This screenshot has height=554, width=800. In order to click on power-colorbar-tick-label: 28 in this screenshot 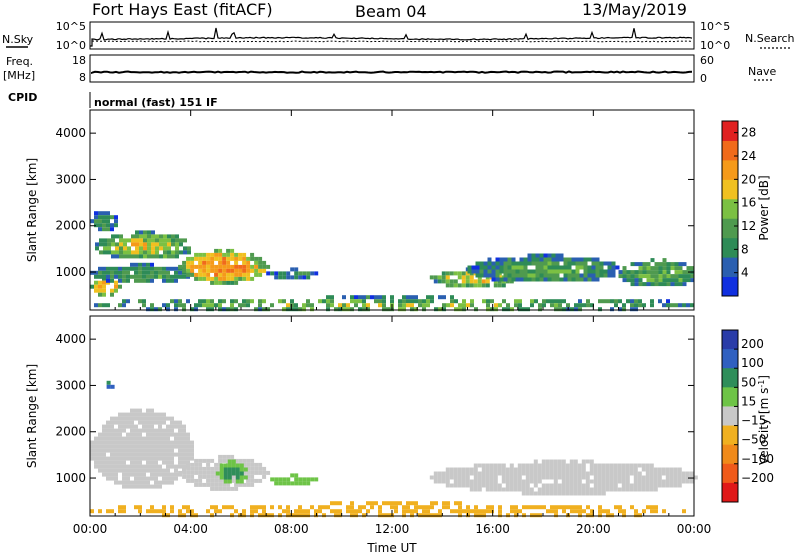, I will do `click(748, 133)`.